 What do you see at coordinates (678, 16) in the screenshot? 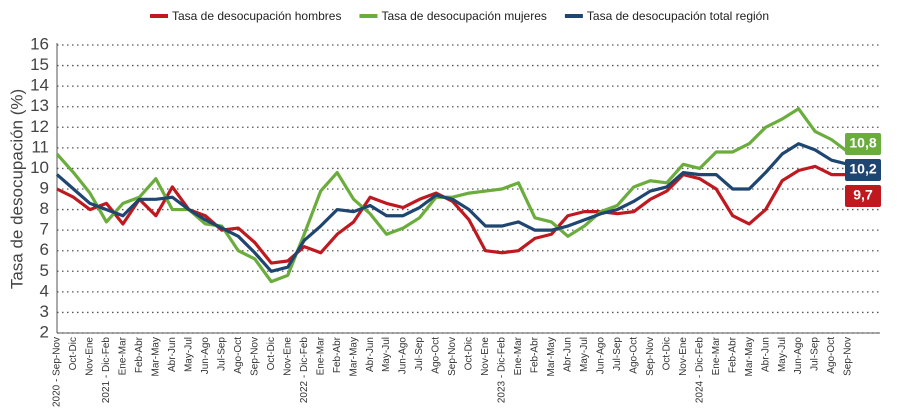
I see `legend-label: Tasa de desocupación total región` at bounding box center [678, 16].